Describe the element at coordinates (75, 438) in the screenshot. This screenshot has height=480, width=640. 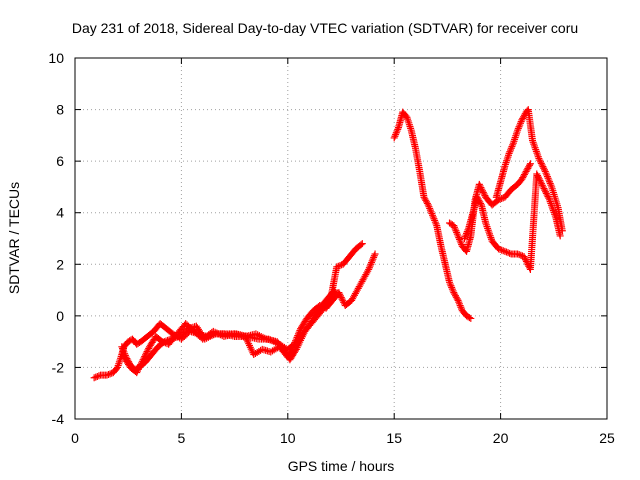
I see `x-tick-label: 0` at that location.